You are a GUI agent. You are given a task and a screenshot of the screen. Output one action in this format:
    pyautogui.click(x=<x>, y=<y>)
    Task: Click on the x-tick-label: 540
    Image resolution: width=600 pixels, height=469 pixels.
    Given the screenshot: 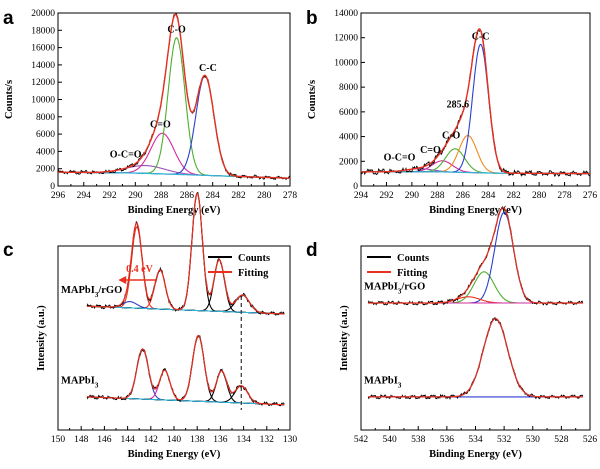 What is the action you would take?
    pyautogui.click(x=390, y=440)
    